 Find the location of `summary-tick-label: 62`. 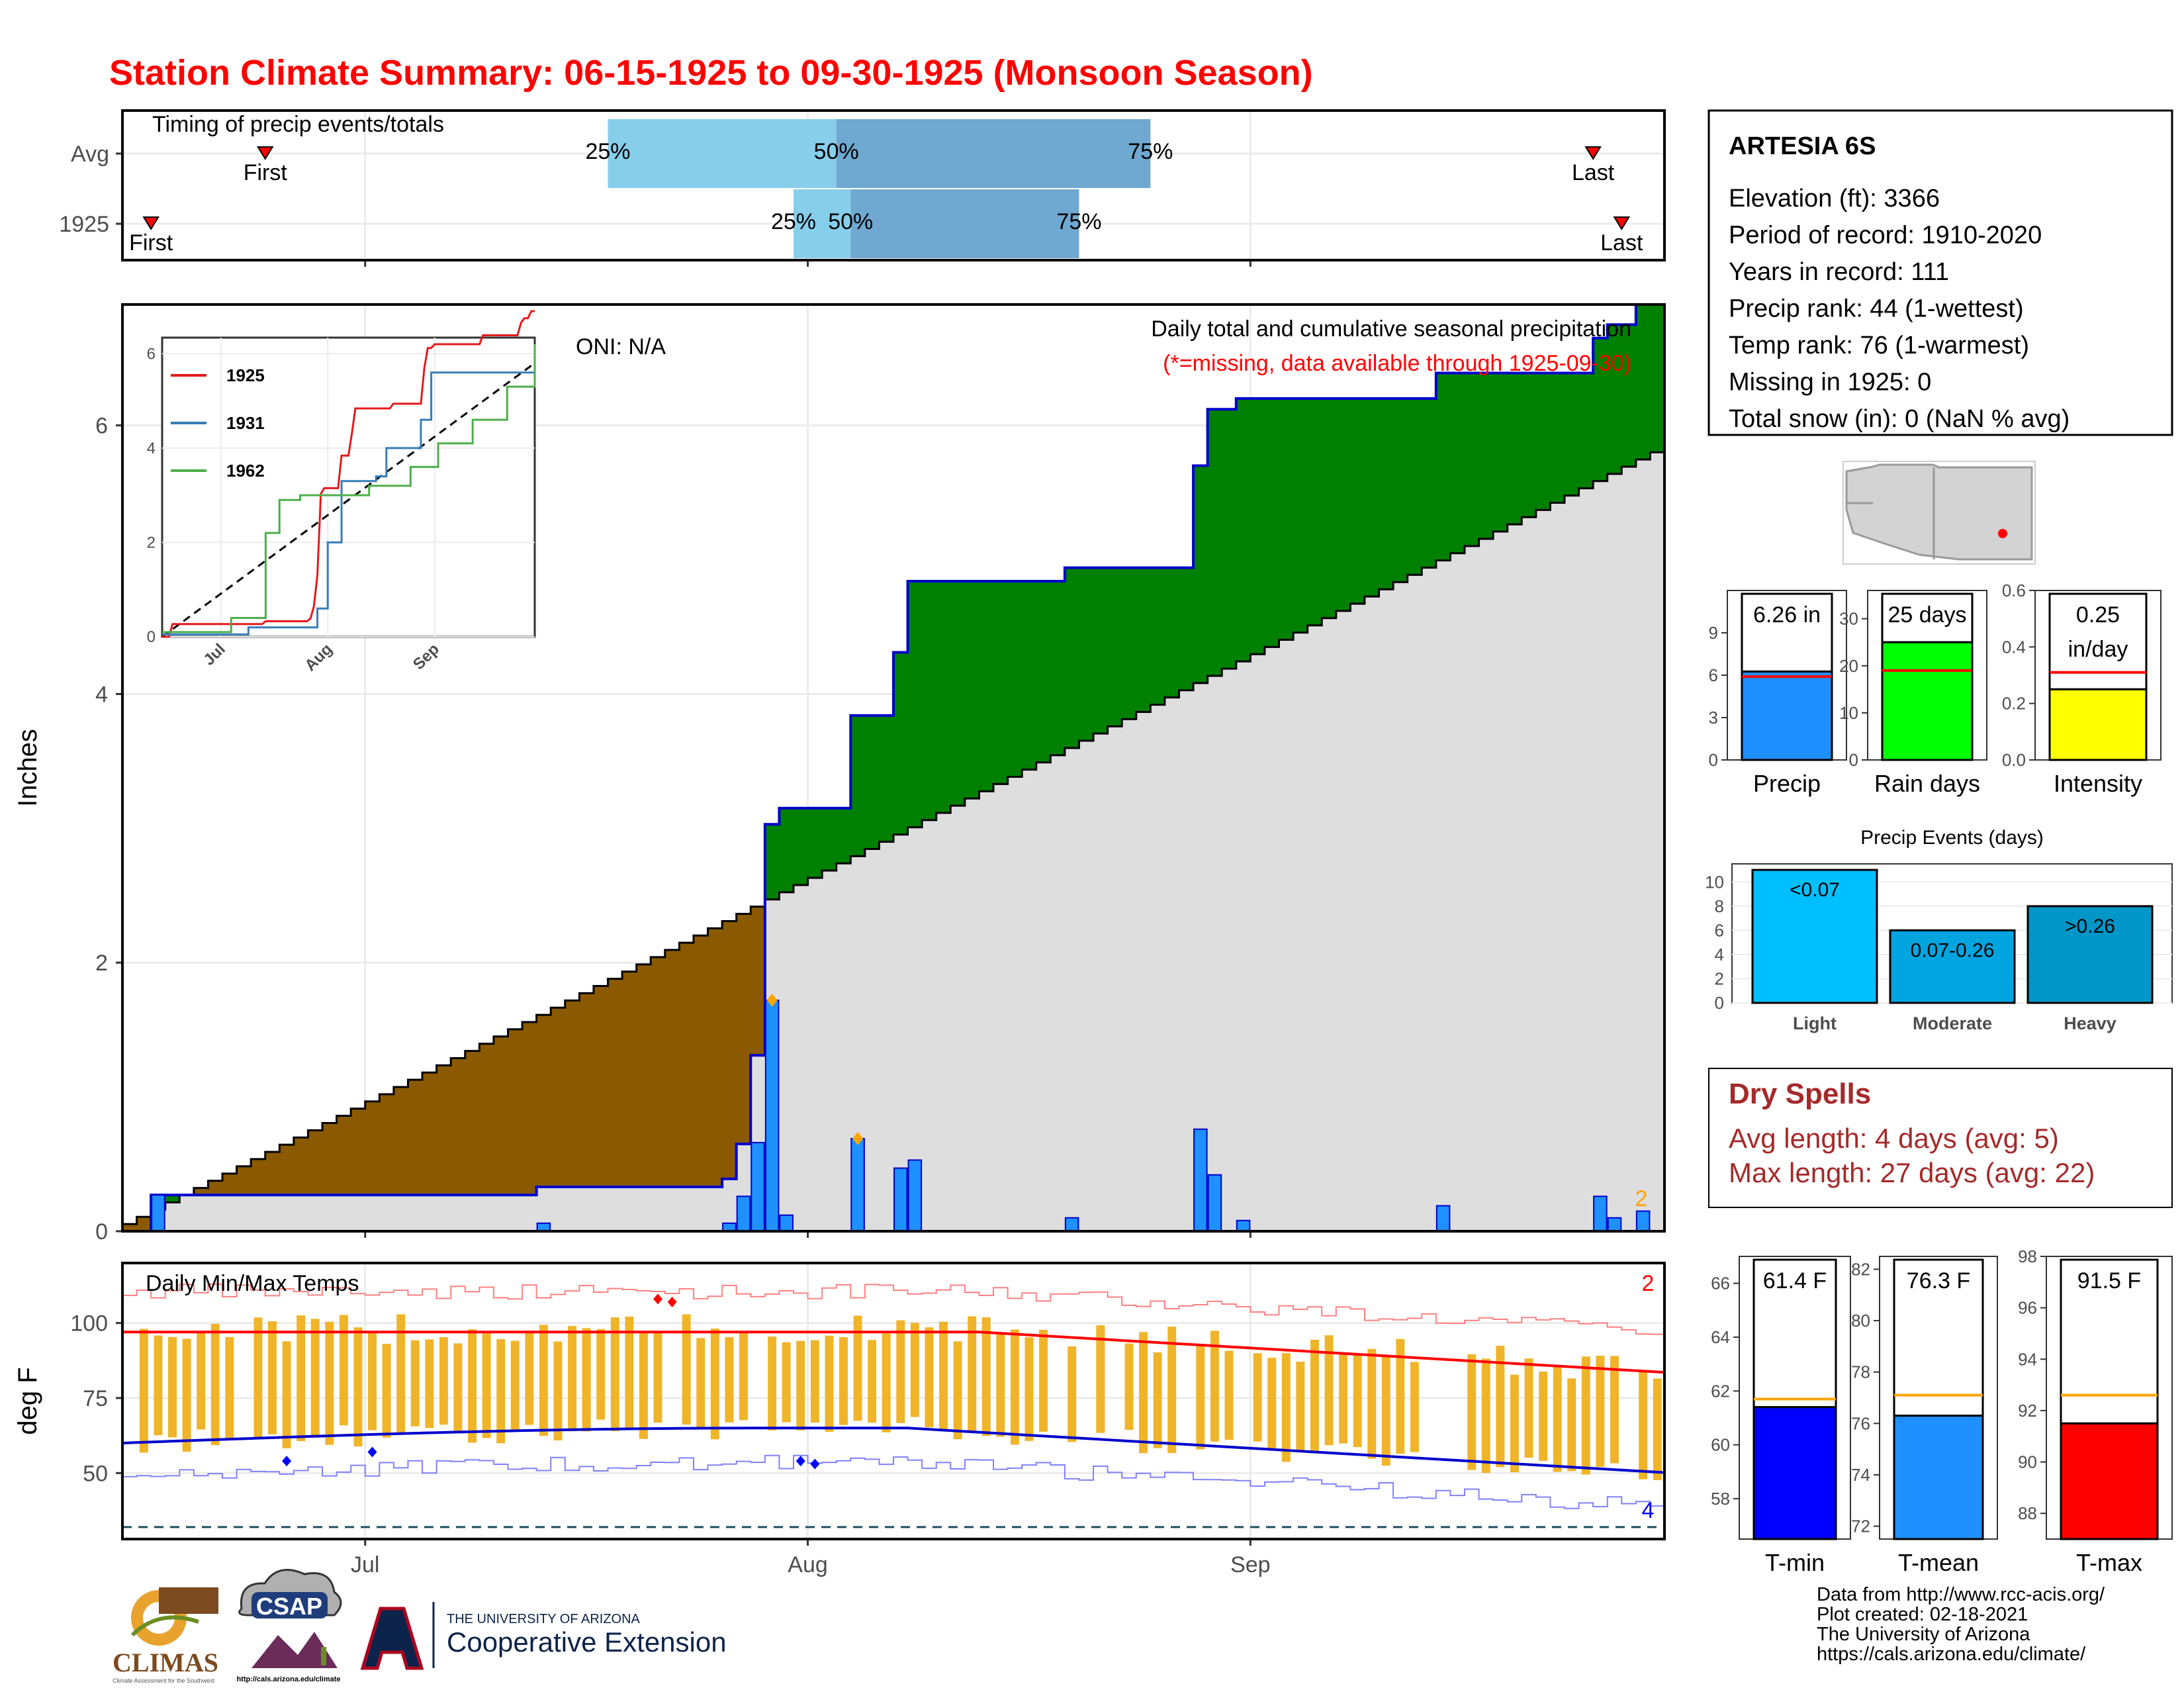

summary-tick-label: 62 is located at coordinates (1720, 1391).